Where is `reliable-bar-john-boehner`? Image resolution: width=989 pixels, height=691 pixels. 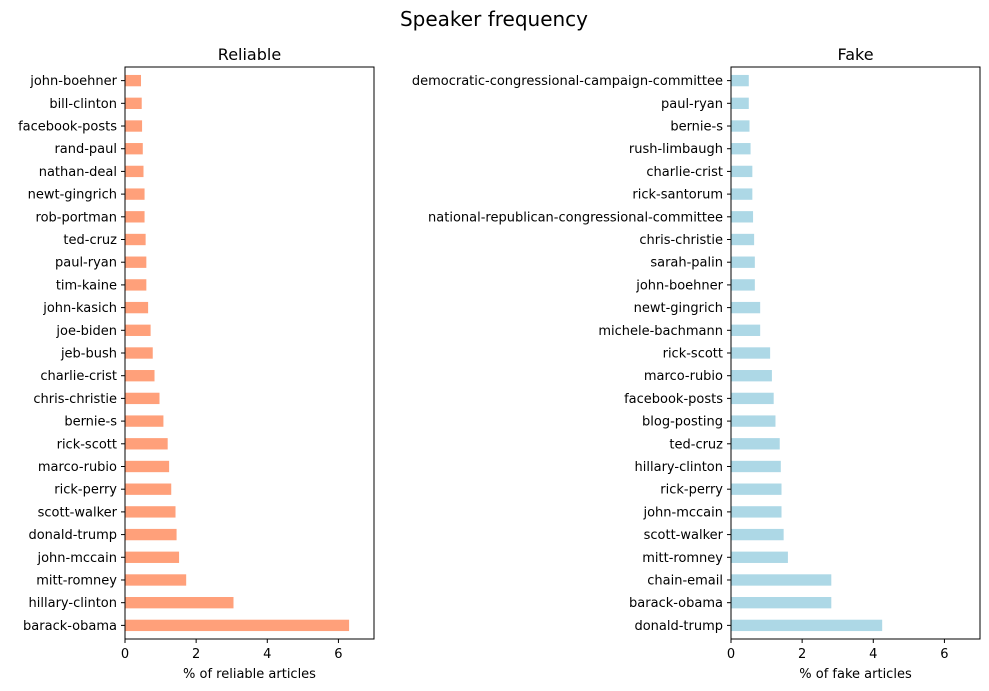
reliable-bar-john-boehner is located at coordinates (133, 80).